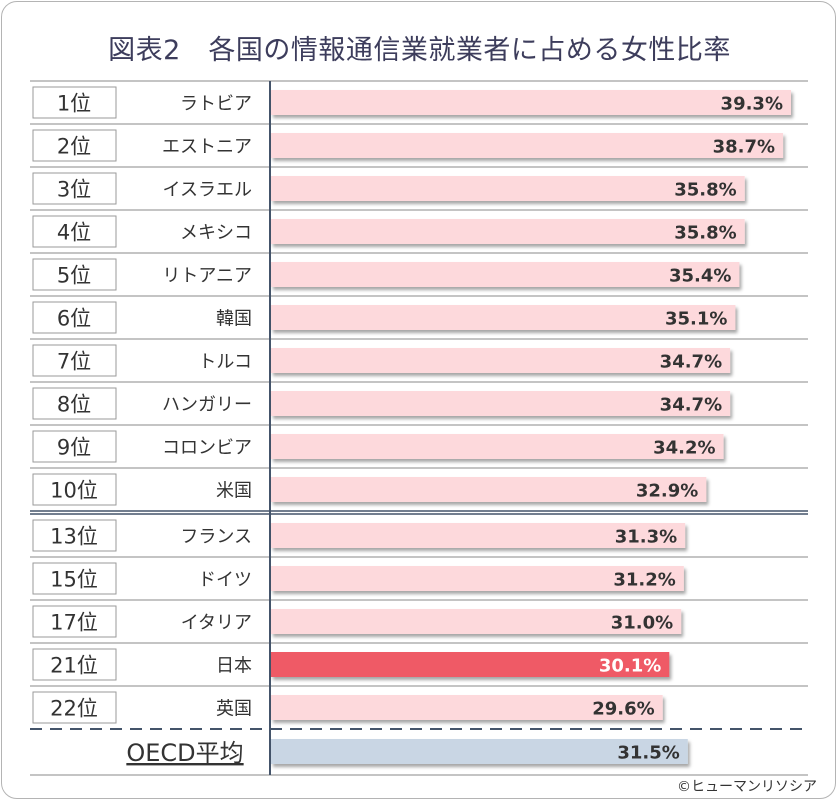  What do you see at coordinates (234, 709) in the screenshot?
I see `country-label: 英国` at bounding box center [234, 709].